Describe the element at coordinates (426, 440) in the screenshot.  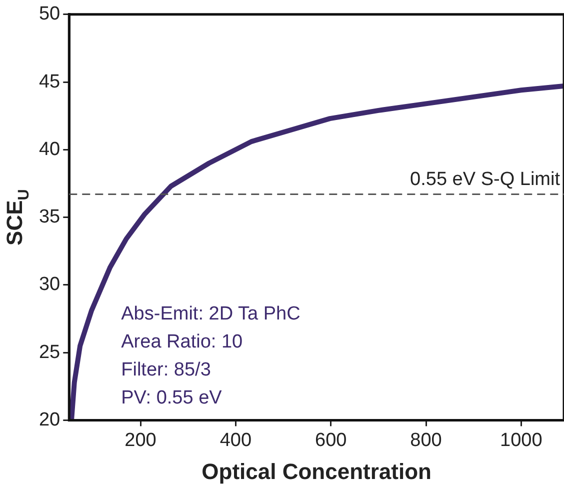
I see `x-tick-label: 800` at that location.